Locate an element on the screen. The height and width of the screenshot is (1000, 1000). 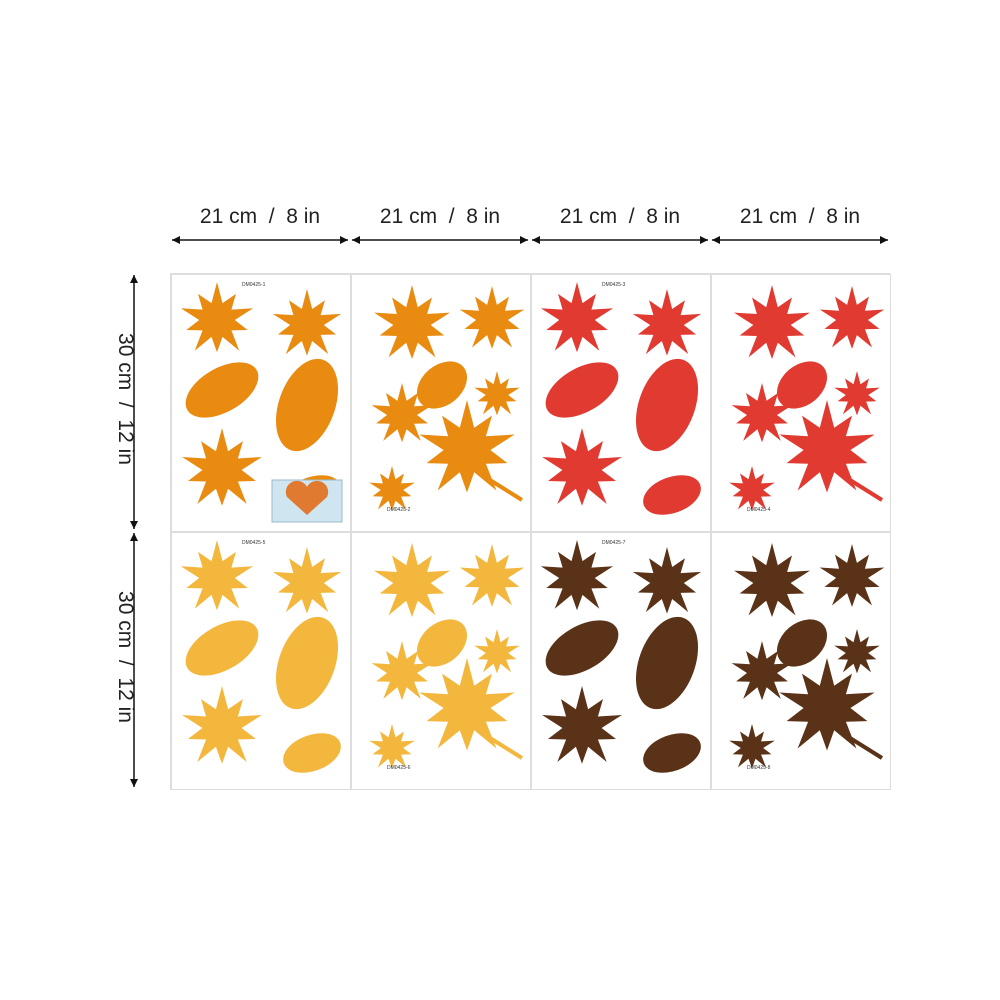
sheet-code: DM0425-4 is located at coordinates (759, 510).